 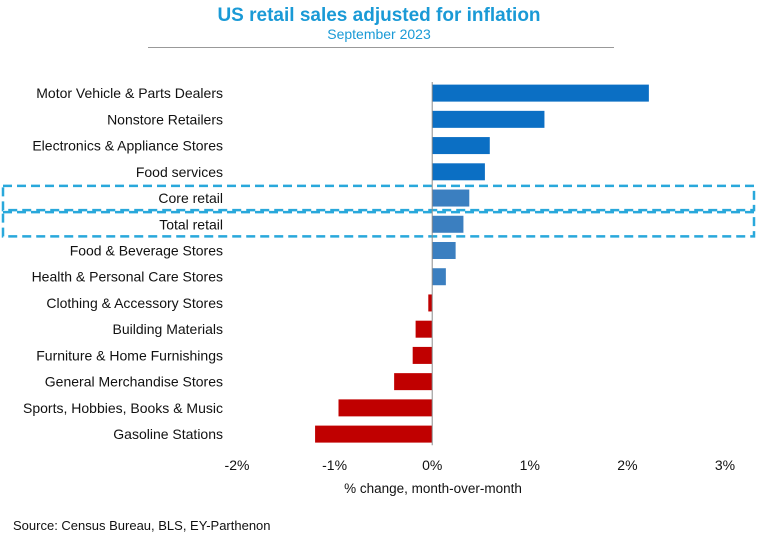 What do you see at coordinates (378, 198) in the screenshot?
I see `highlight-box-core-retail` at bounding box center [378, 198].